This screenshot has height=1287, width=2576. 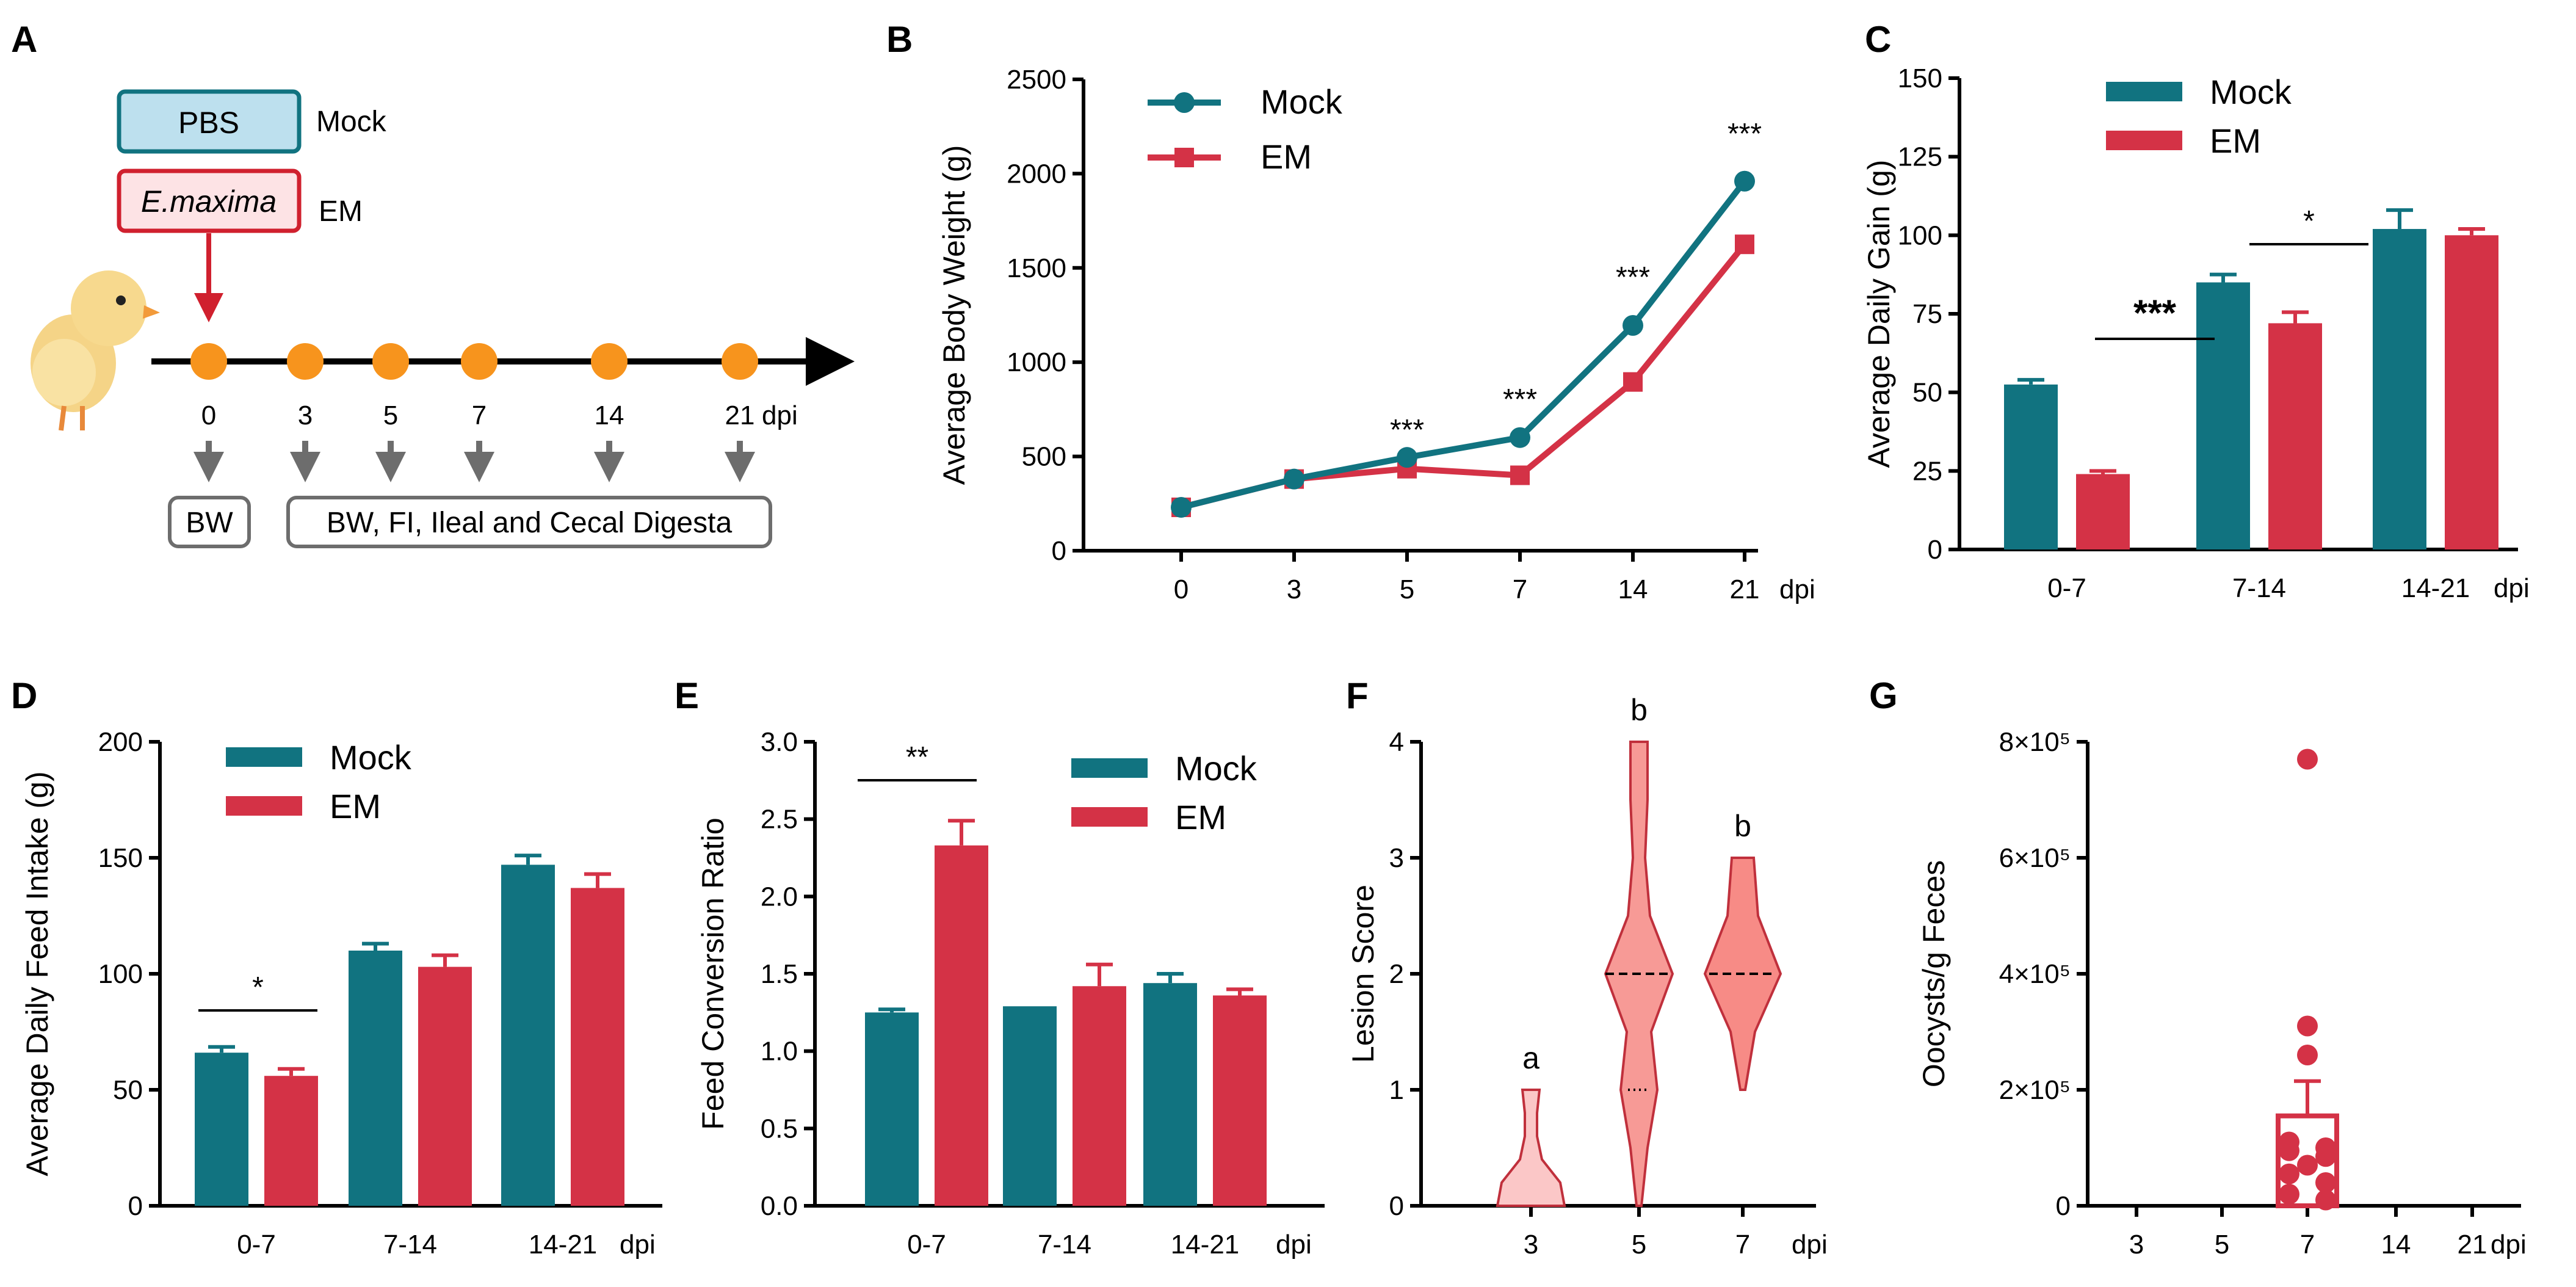 I want to click on em-group-label: EM, so click(x=341, y=211).